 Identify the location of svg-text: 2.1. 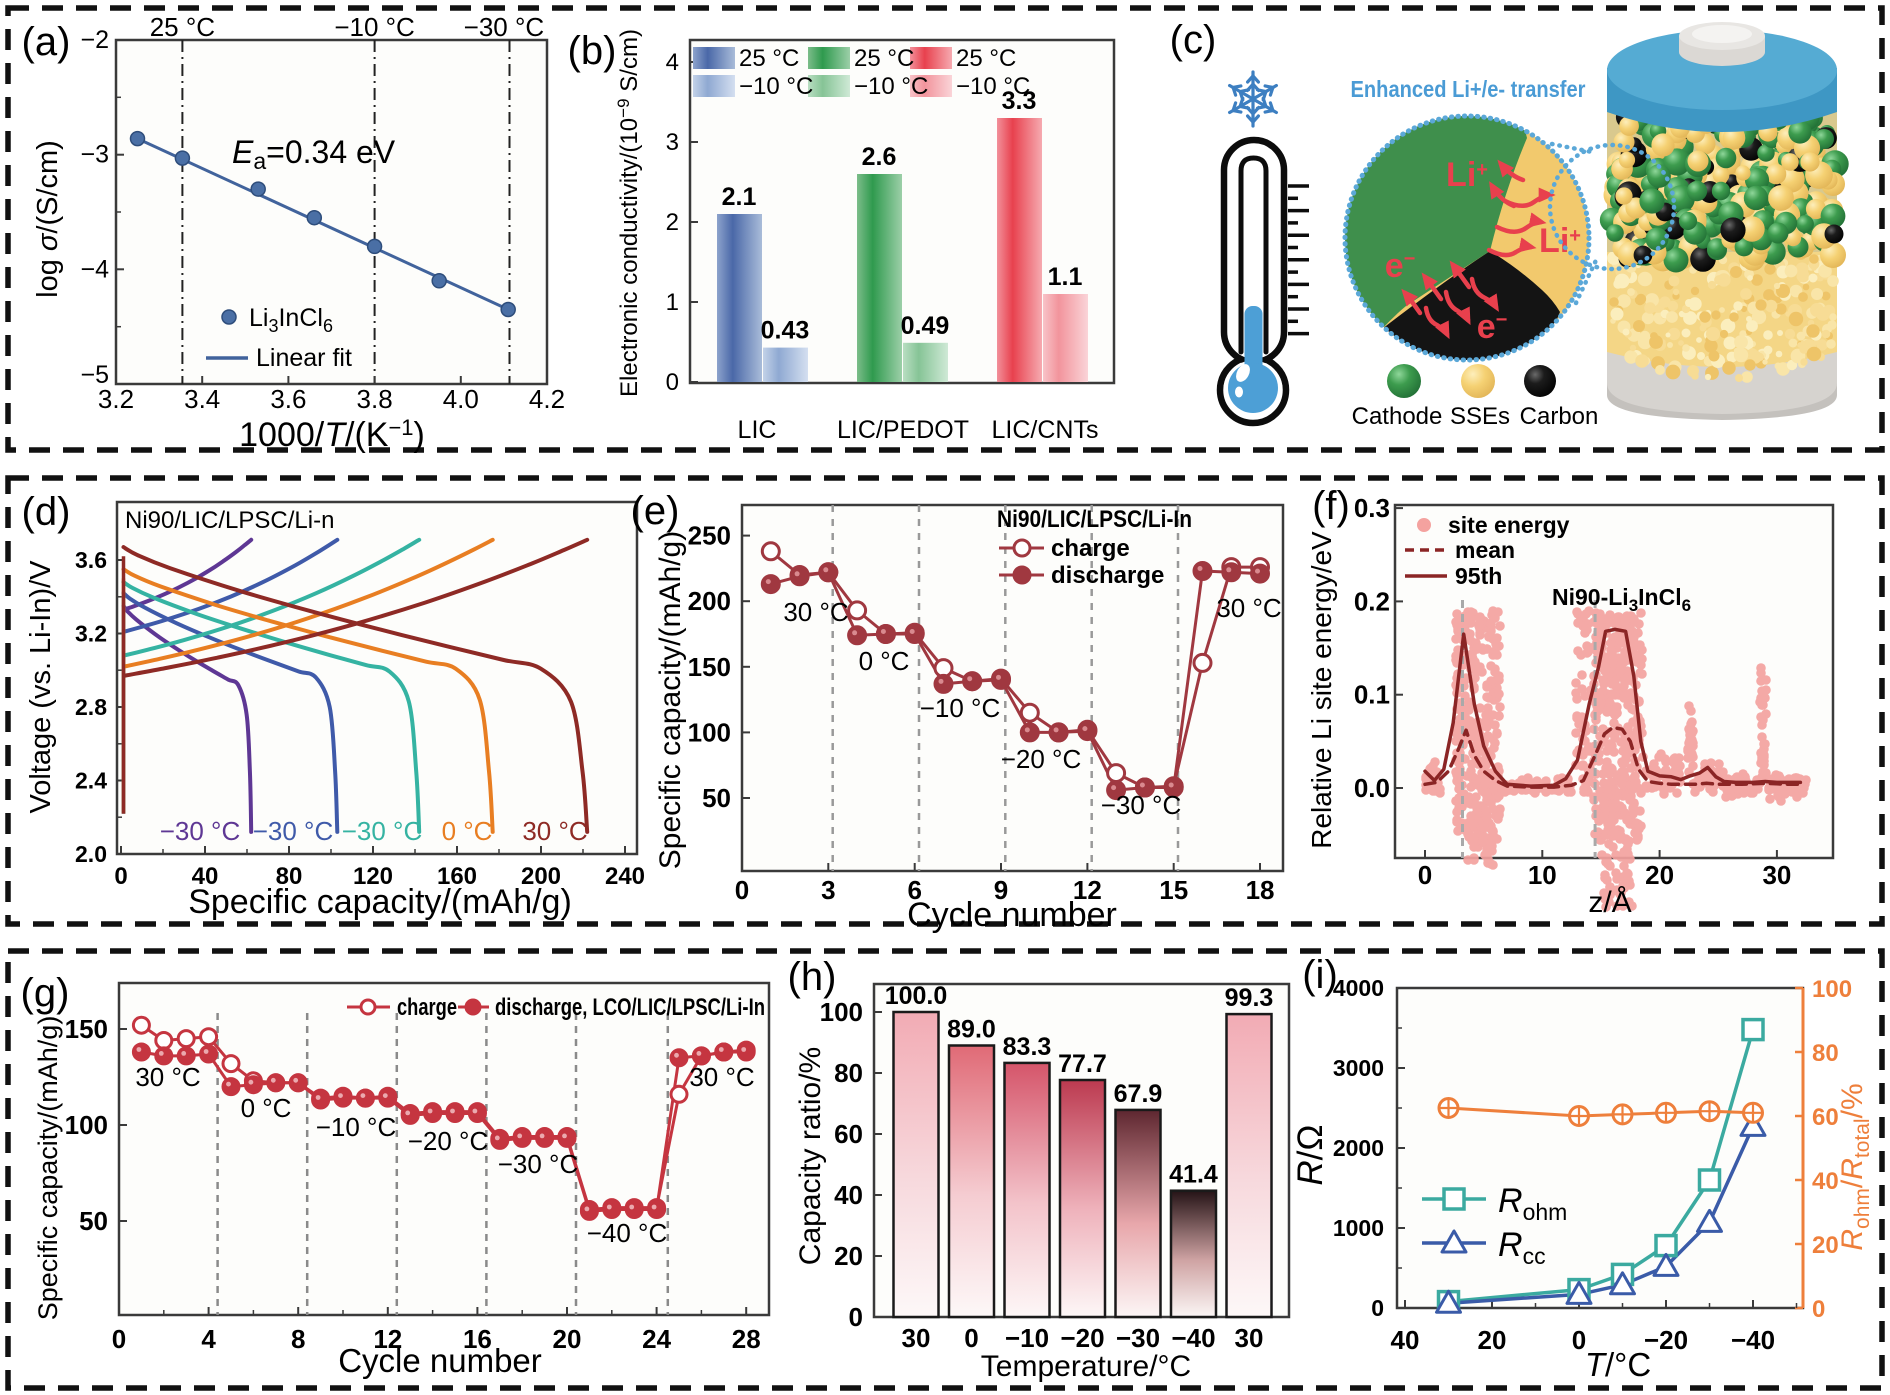
(739, 197).